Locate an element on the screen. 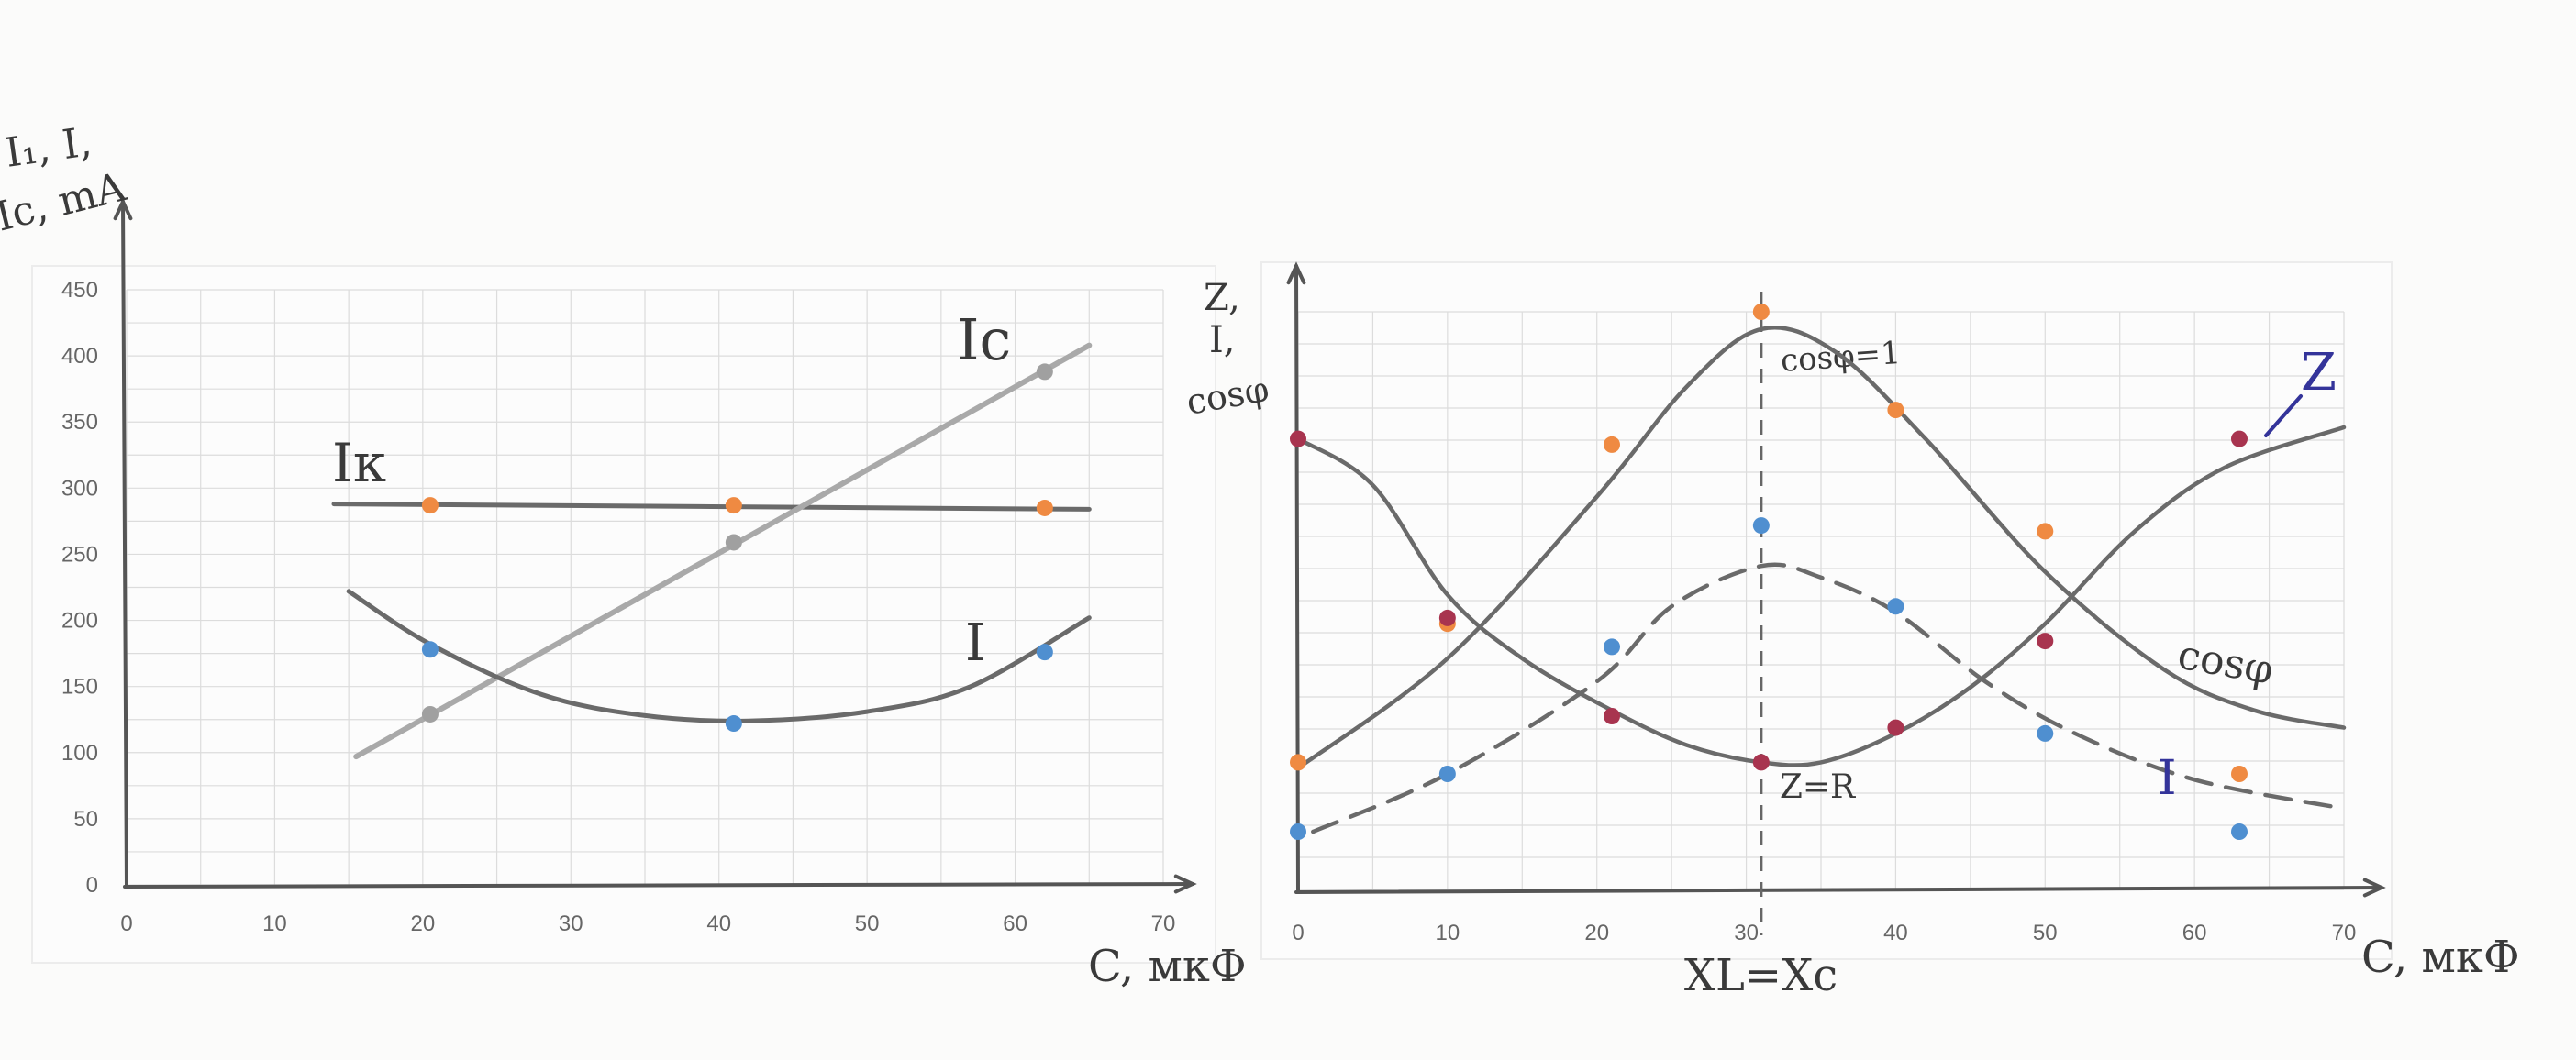  y-axis-title-line2: I, is located at coordinates (1222, 340).